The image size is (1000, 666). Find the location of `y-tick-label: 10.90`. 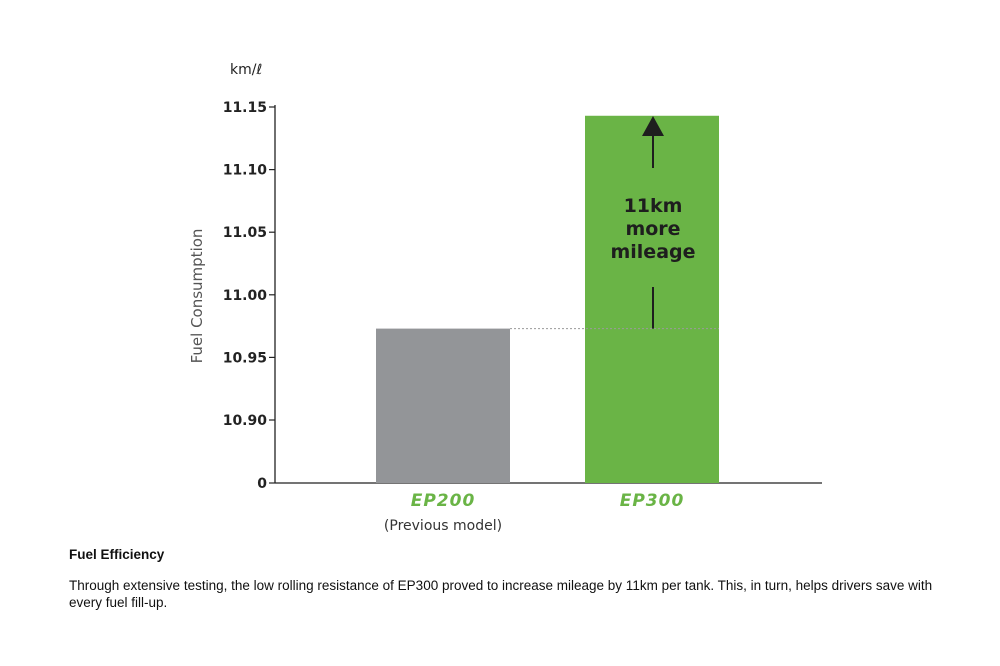

y-tick-label: 10.90 is located at coordinates (245, 421).